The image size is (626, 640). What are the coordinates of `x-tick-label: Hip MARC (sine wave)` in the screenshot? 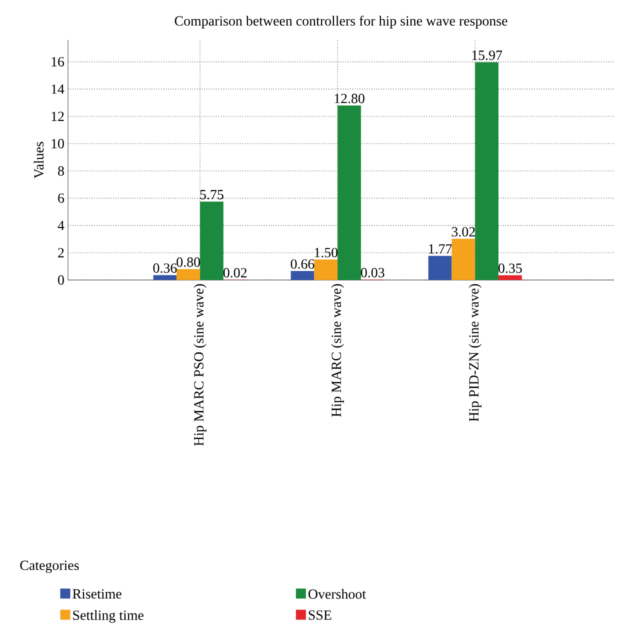 It's located at (337, 350).